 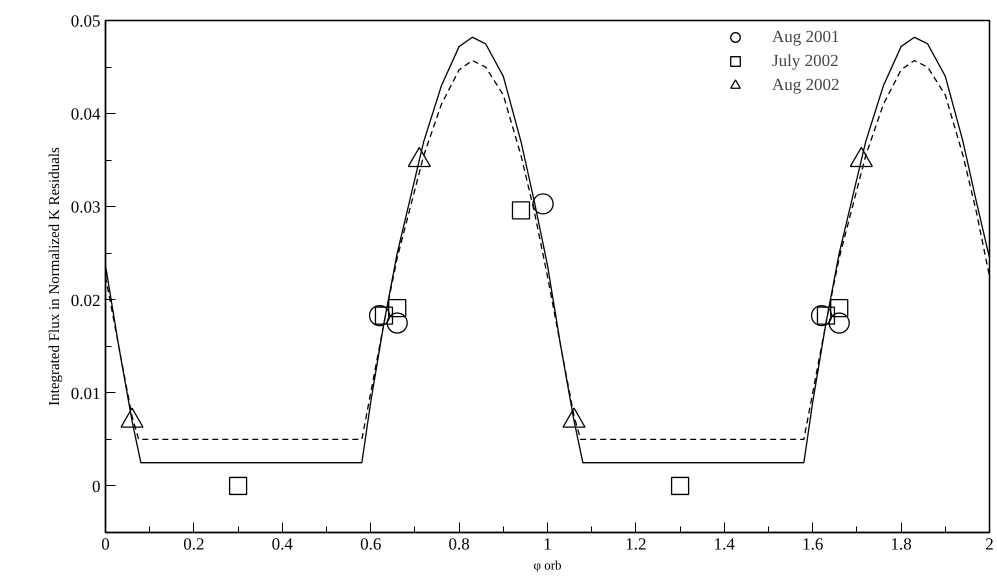 I want to click on x-tick-label: 0.2, so click(x=194, y=544).